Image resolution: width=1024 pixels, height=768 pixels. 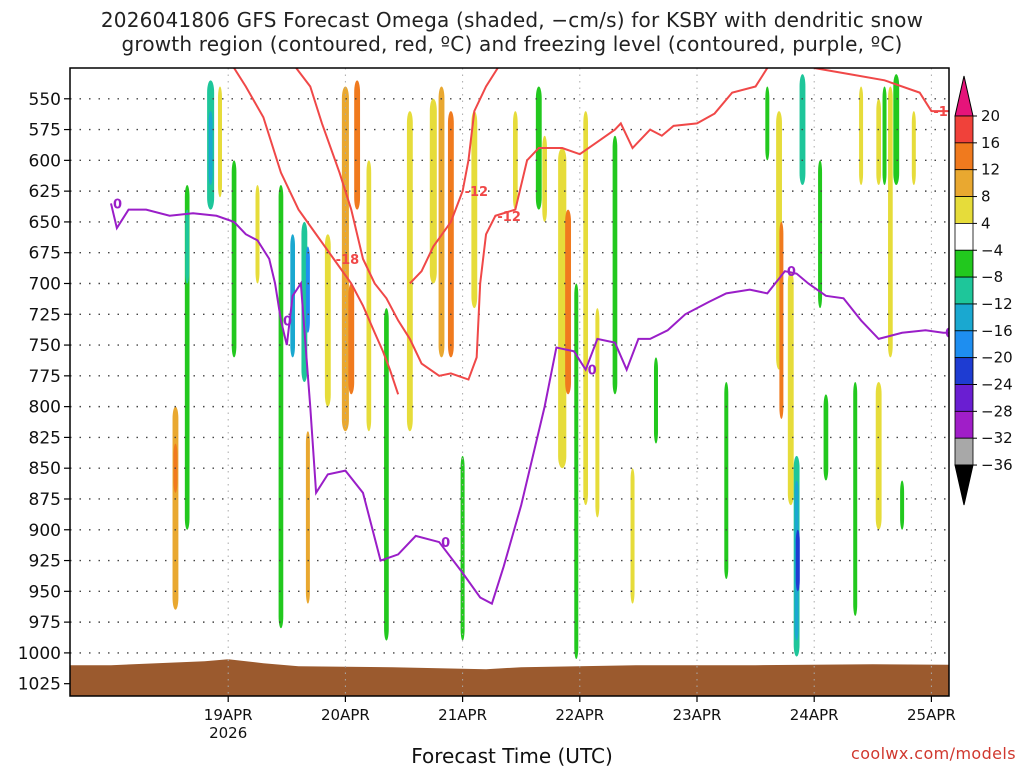 What do you see at coordinates (45, 284) in the screenshot?
I see `ytick-label-700: 700` at bounding box center [45, 284].